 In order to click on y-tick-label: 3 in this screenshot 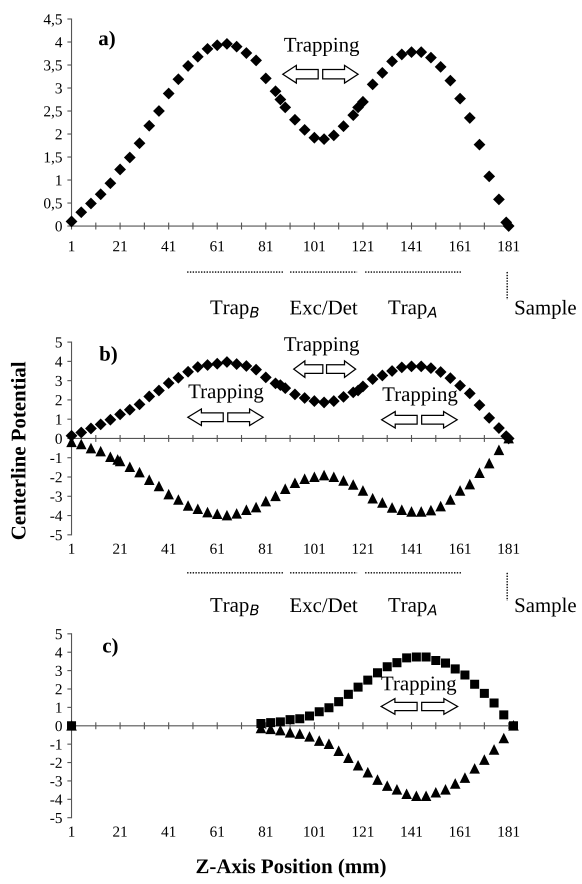, I will do `click(59, 671)`.